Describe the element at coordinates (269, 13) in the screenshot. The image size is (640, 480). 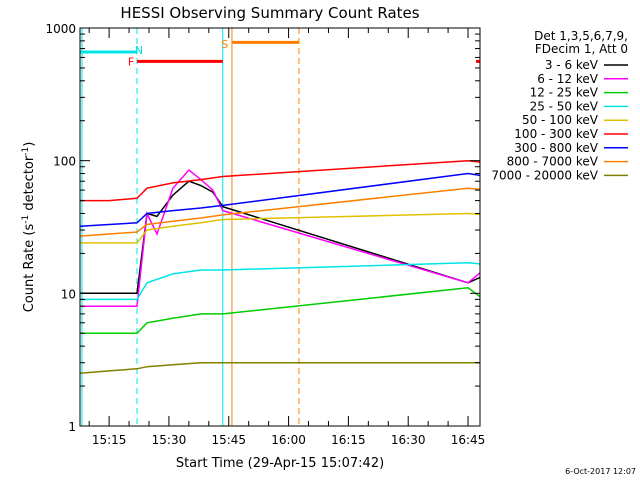
I see `chart-title: HESSI Observing Summary Count Rates` at that location.